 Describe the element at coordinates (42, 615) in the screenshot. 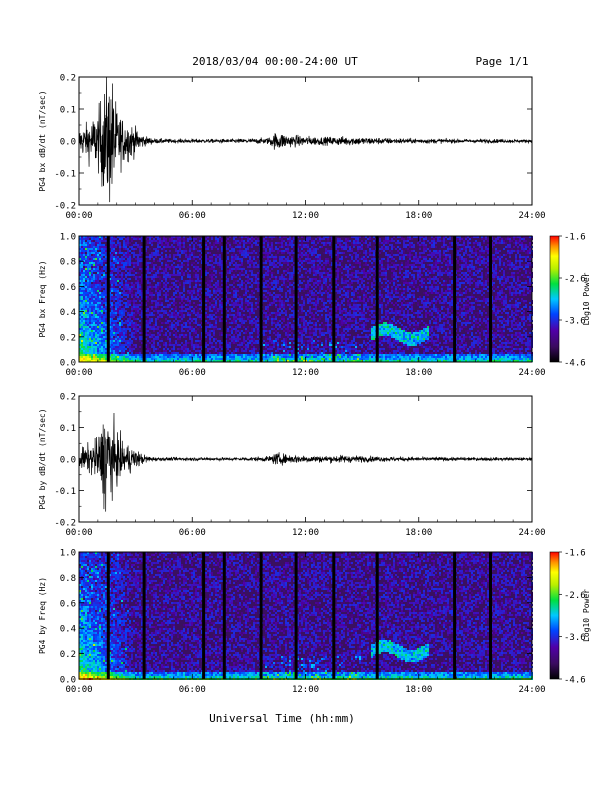

I see `y-axis-label: PG4 by Freq (Hz)` at that location.